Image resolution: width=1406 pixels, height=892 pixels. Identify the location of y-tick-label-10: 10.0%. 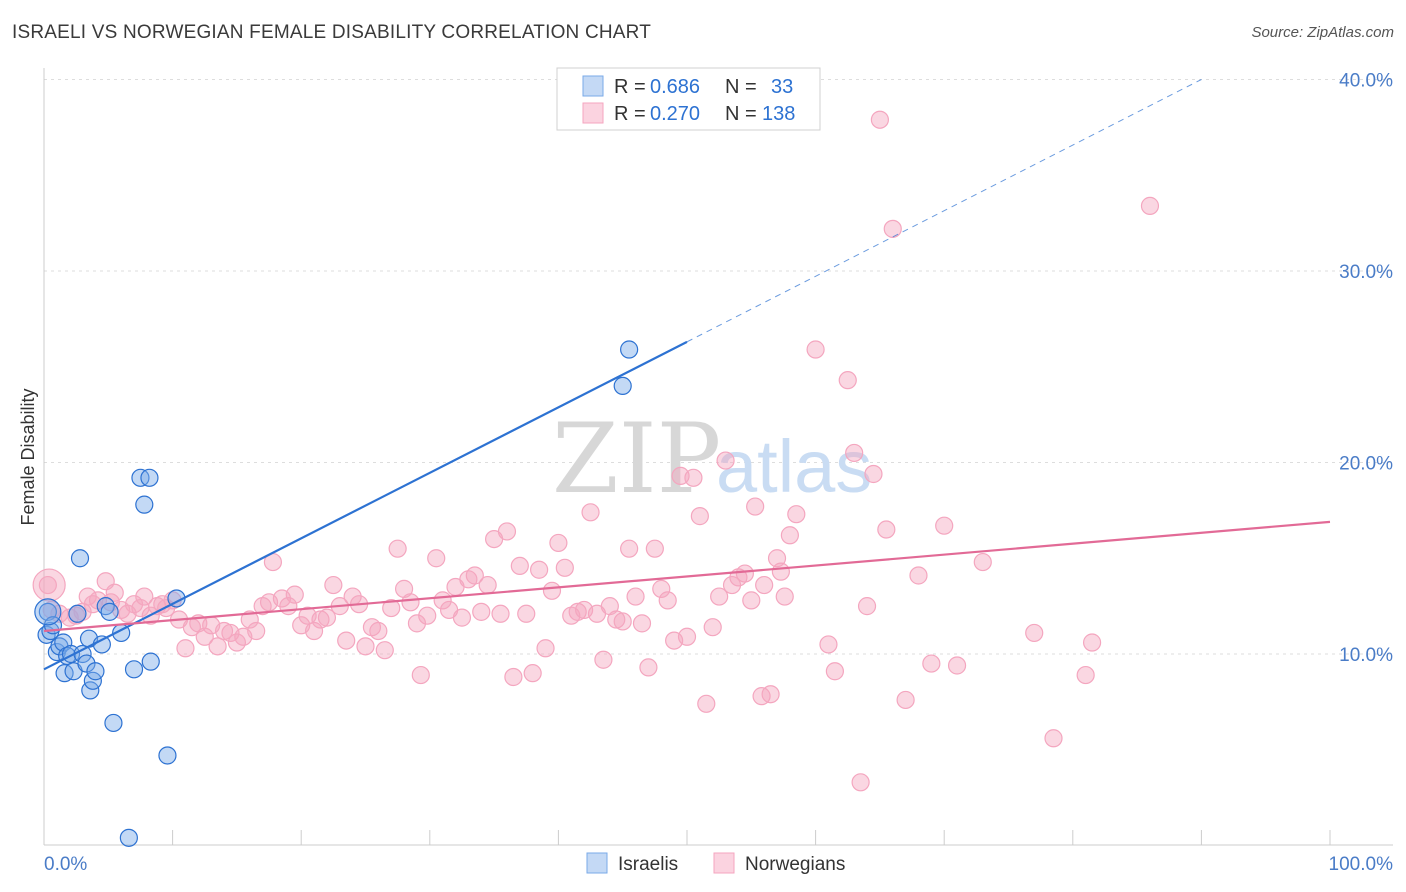
(1366, 655).